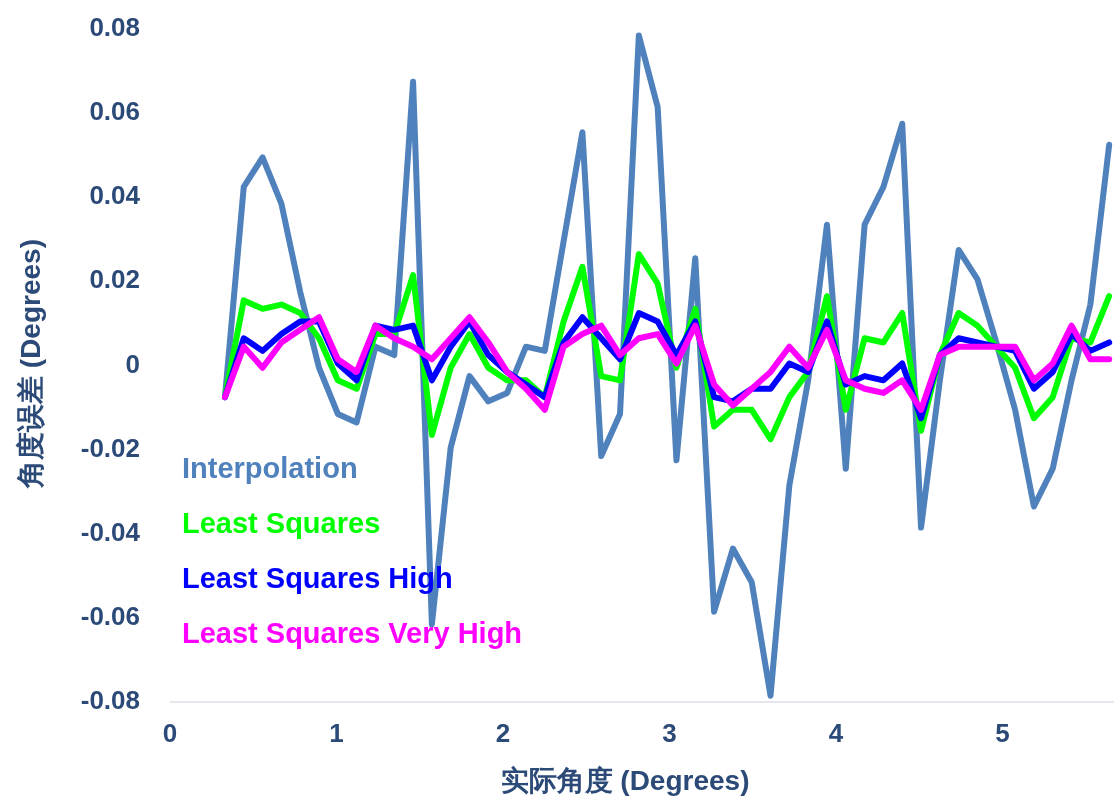 The width and height of the screenshot is (1114, 799). What do you see at coordinates (110, 700) in the screenshot?
I see `y-tick-label: -0.08` at bounding box center [110, 700].